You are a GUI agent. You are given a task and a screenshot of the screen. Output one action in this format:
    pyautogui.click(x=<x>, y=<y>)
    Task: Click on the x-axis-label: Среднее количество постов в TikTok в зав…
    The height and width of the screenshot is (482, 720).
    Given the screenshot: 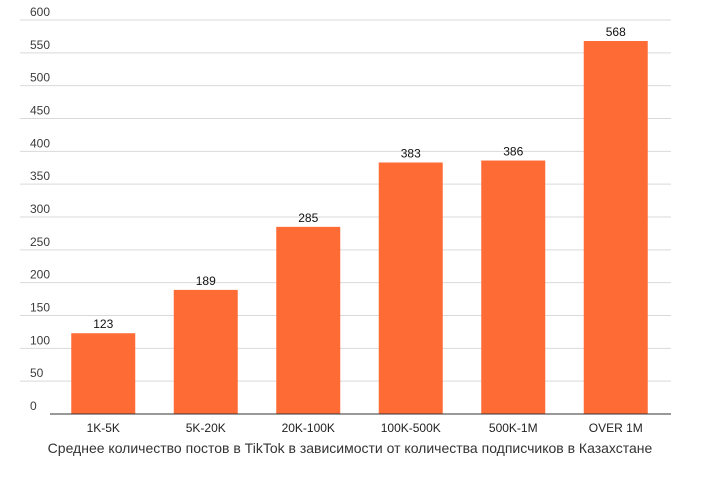 What is the action you would take?
    pyautogui.click(x=350, y=448)
    